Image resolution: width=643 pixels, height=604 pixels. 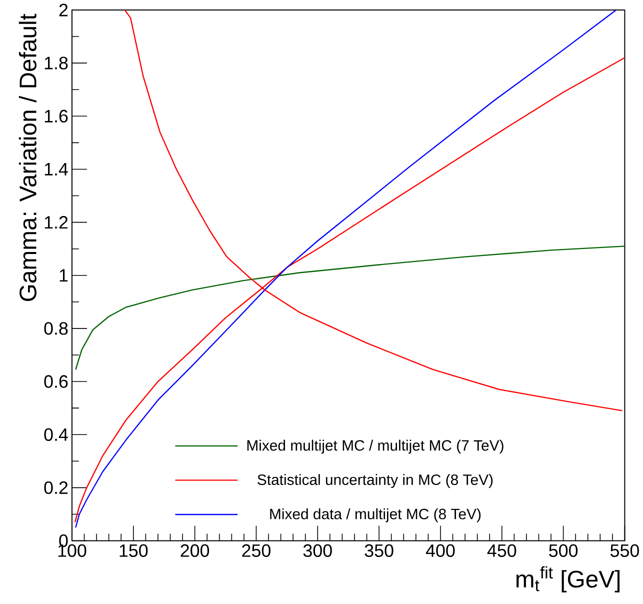 I want to click on legend-label: Mixed multijet MC / multijet MC (7 TeV), so click(x=375, y=447).